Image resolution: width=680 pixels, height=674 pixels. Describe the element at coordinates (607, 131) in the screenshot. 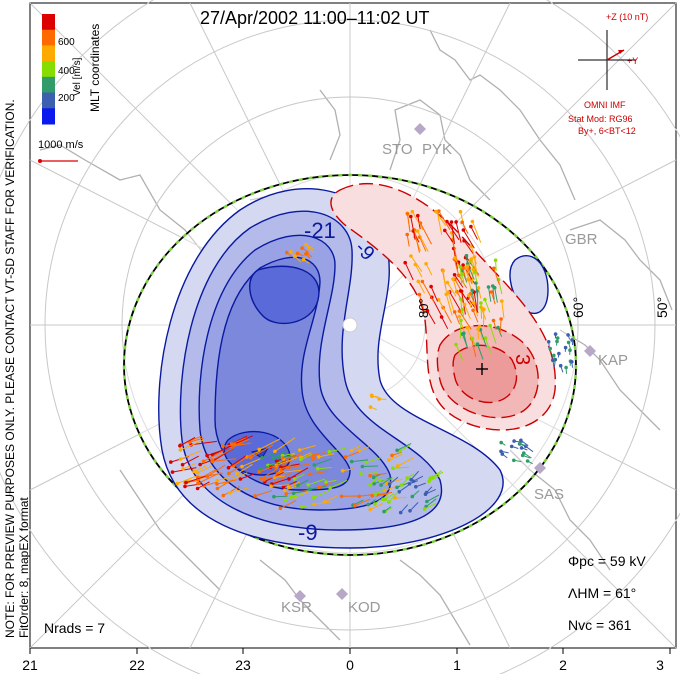

I see `imf-stat-cond: By+, 6<BT<12` at that location.